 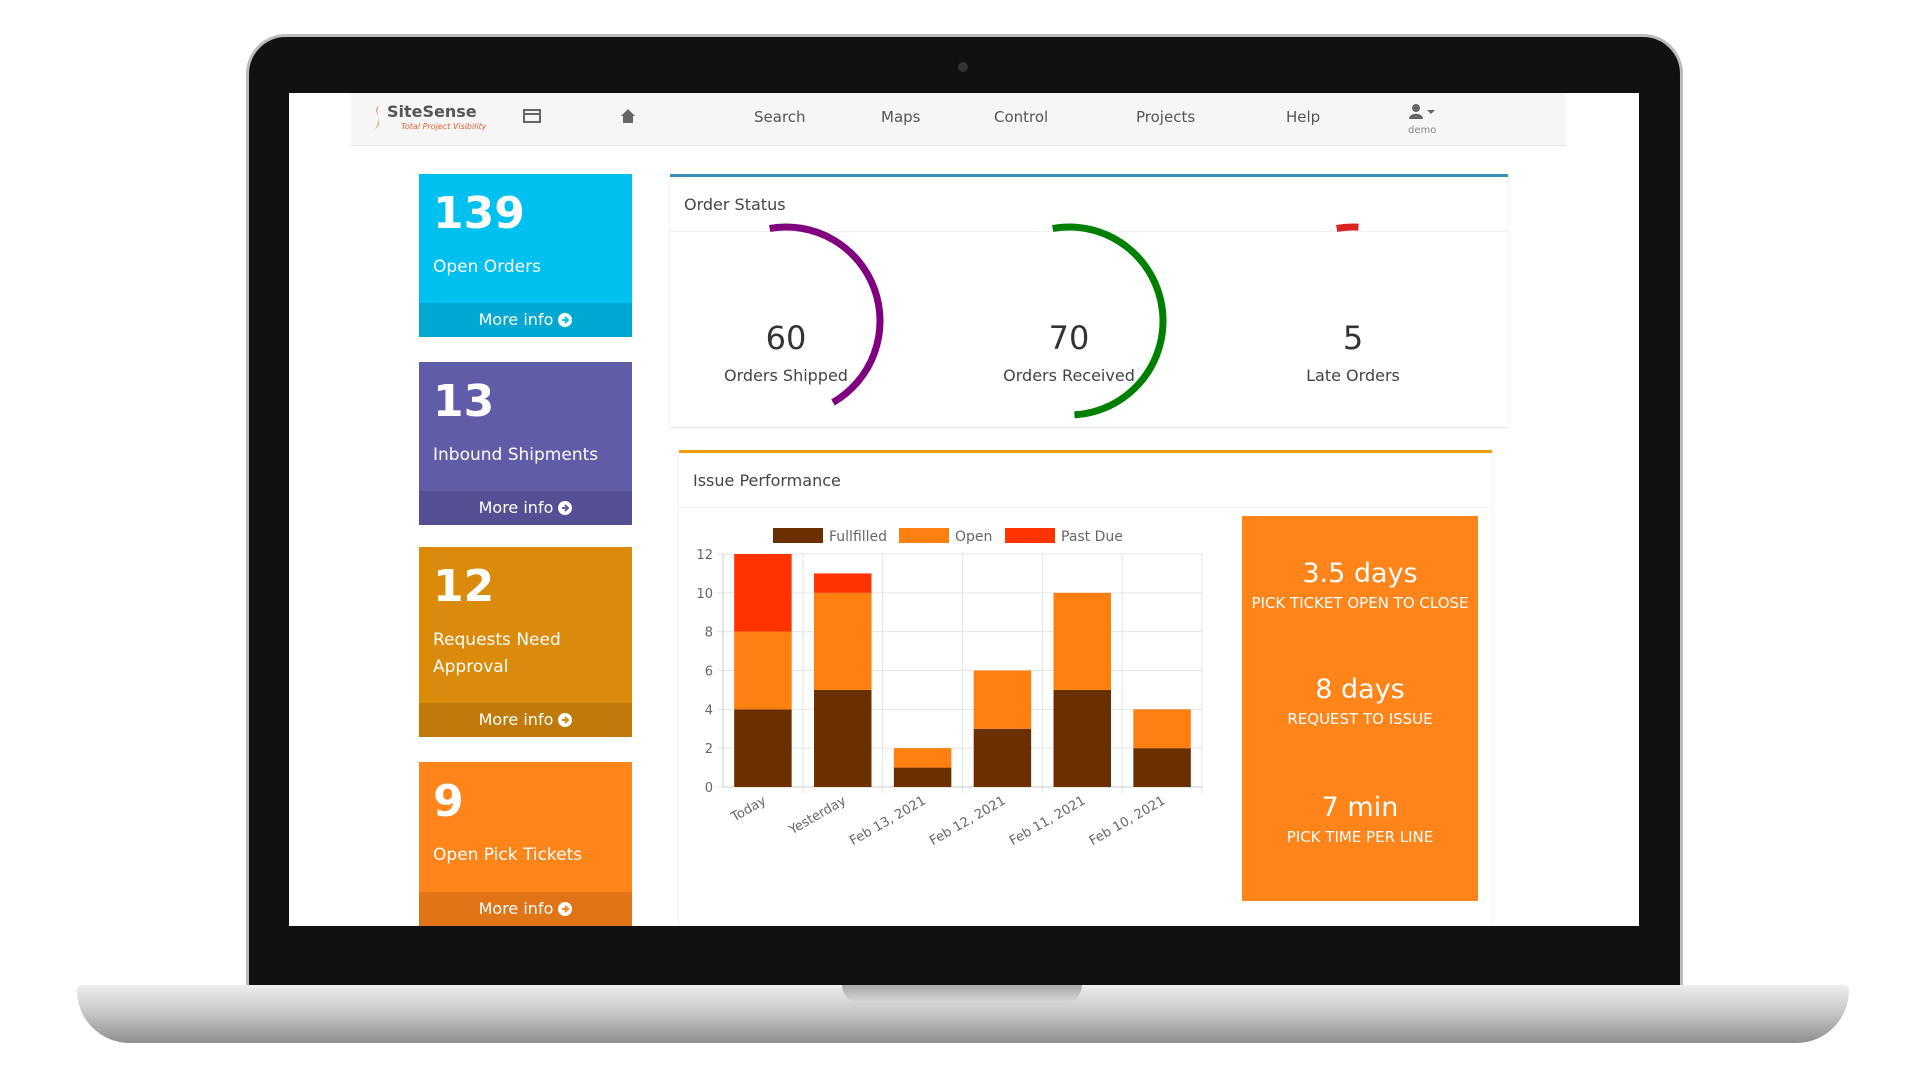 What do you see at coordinates (1353, 338) in the screenshot?
I see `gauge-value: 5` at bounding box center [1353, 338].